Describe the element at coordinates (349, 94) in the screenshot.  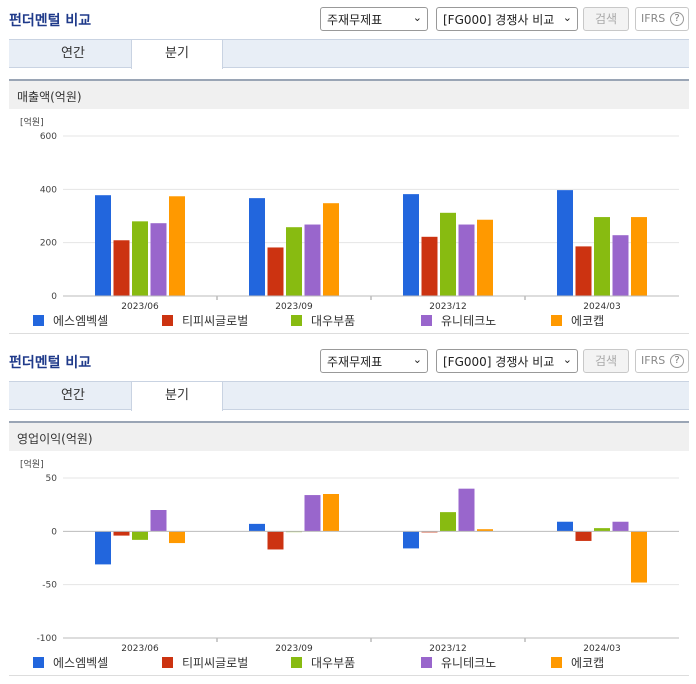
I see `section-header: 매출액(억원)` at that location.